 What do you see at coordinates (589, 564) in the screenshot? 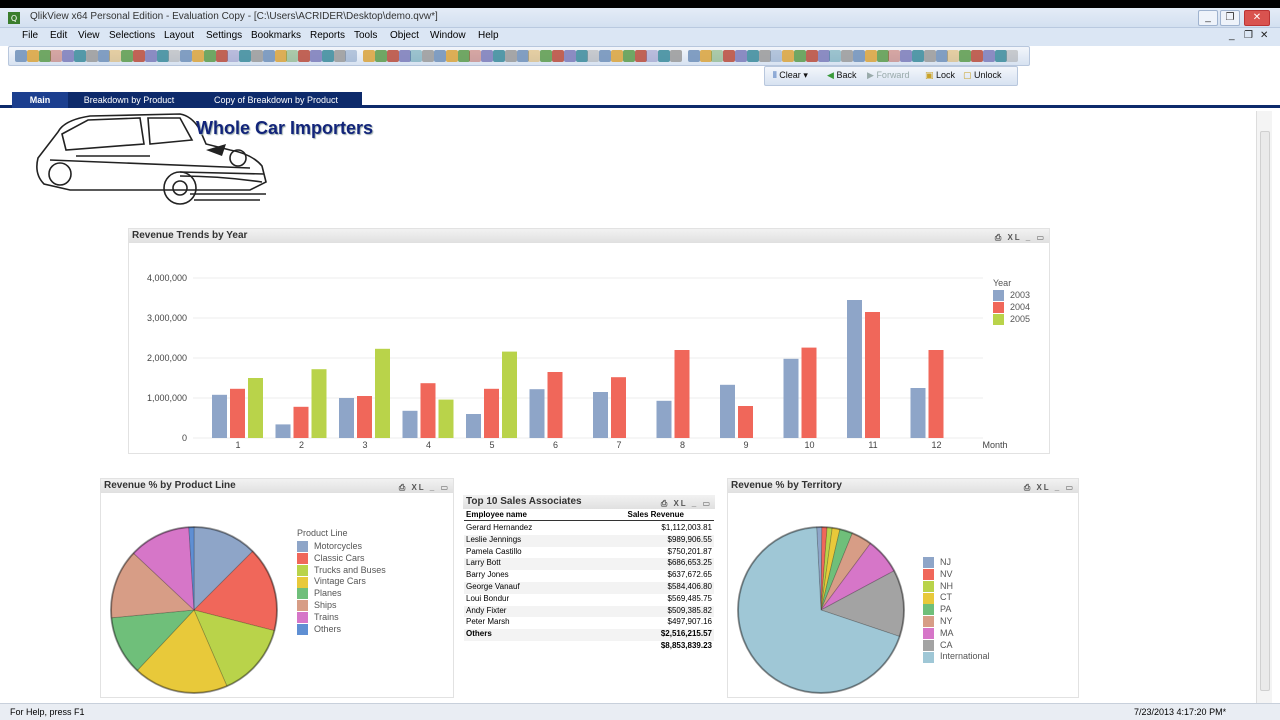
I see `table-row: Larry Bott $686,653.25` at bounding box center [589, 564].